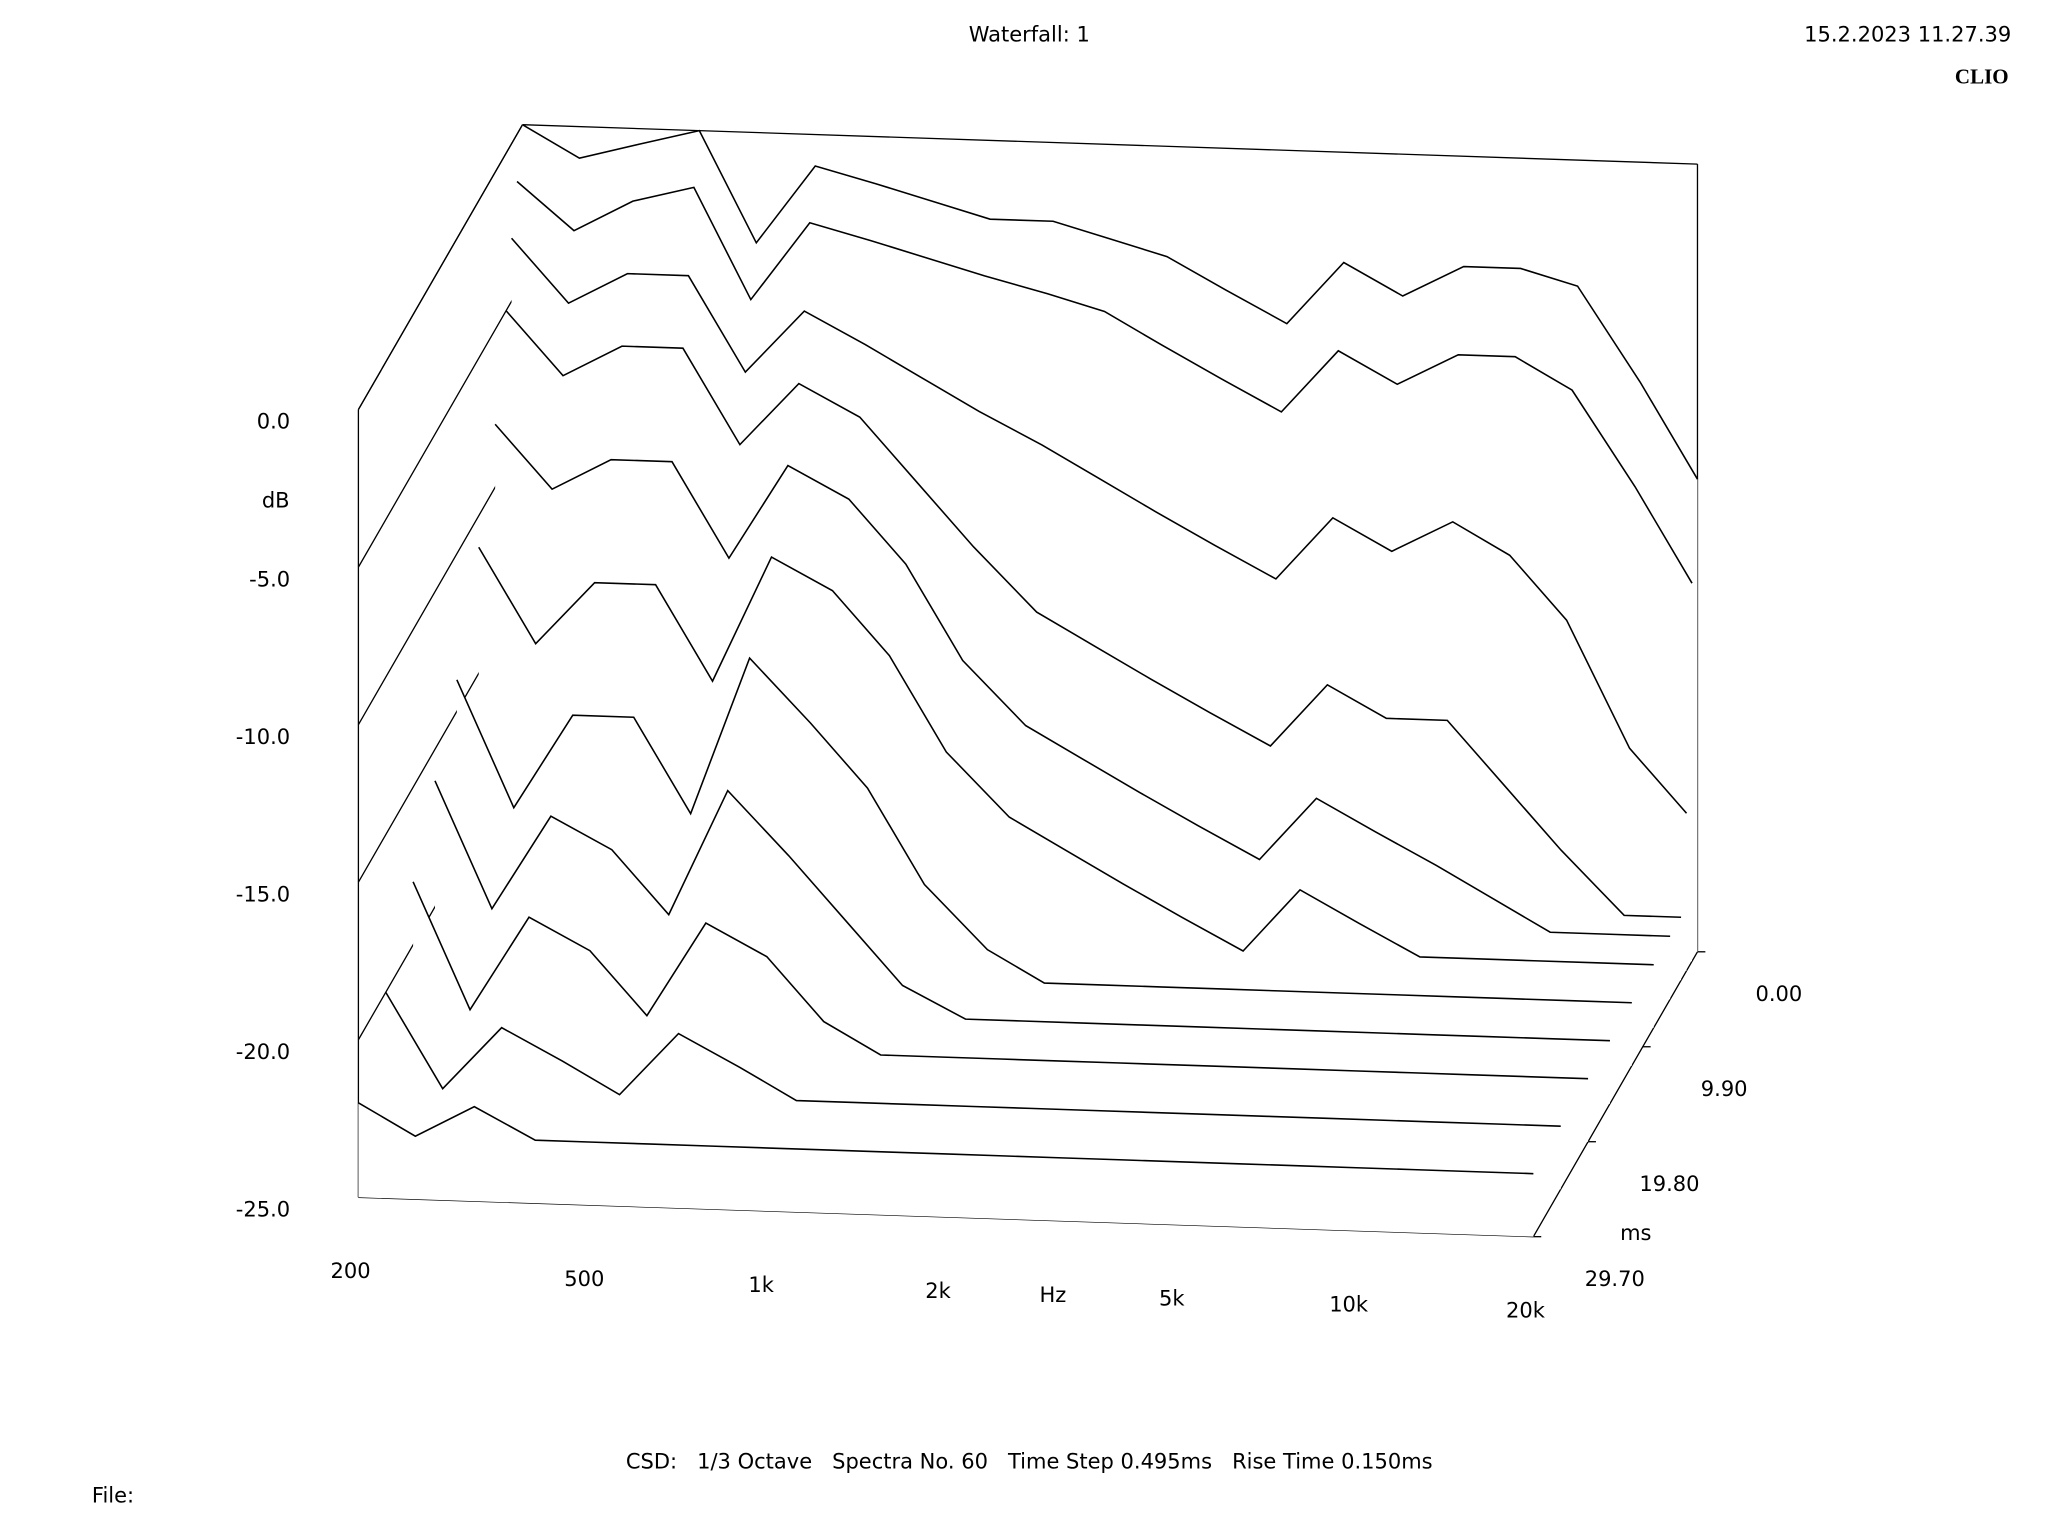 The height and width of the screenshot is (1536, 2048). Describe the element at coordinates (1526, 1311) in the screenshot. I see `x-tick-label: 20k` at that location.